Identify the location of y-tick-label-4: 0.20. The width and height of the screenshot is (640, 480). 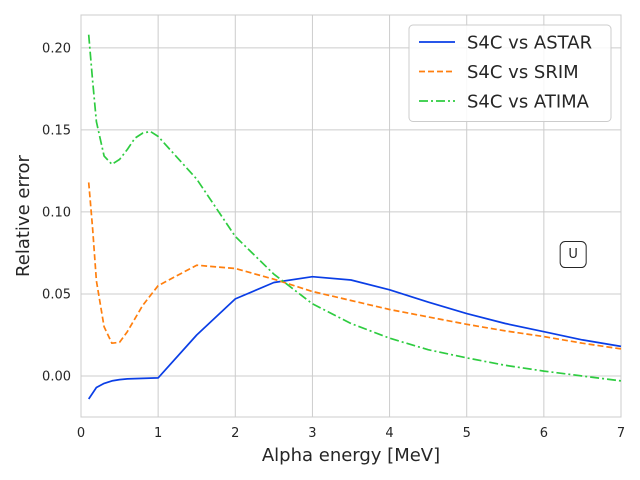
(56, 48).